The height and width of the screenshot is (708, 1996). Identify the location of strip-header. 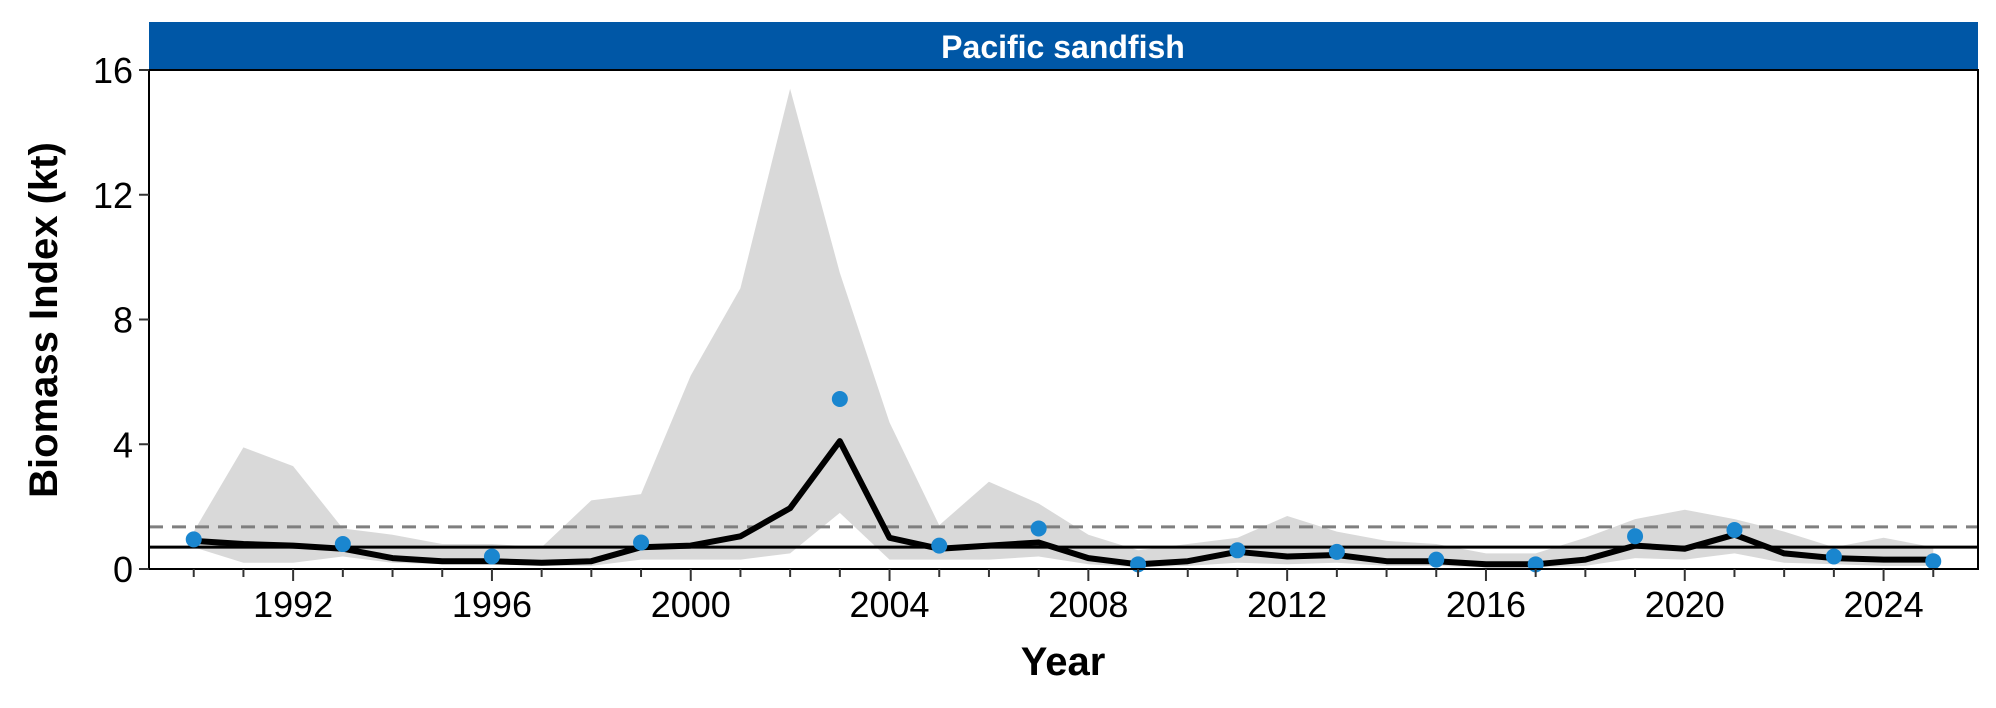
(1063, 46).